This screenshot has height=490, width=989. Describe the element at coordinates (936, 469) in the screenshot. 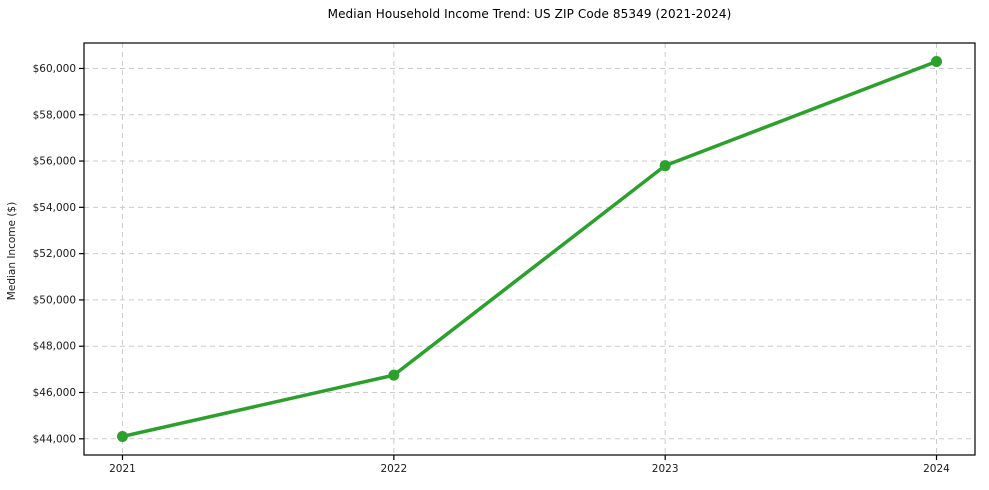

I see `x-tick-label: 2024` at that location.